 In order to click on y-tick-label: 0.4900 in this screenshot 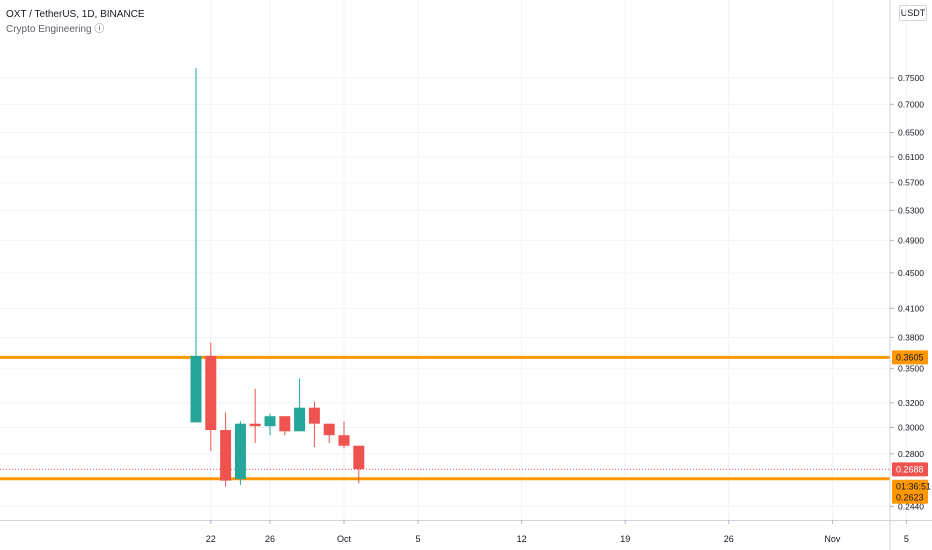, I will do `click(911, 240)`.